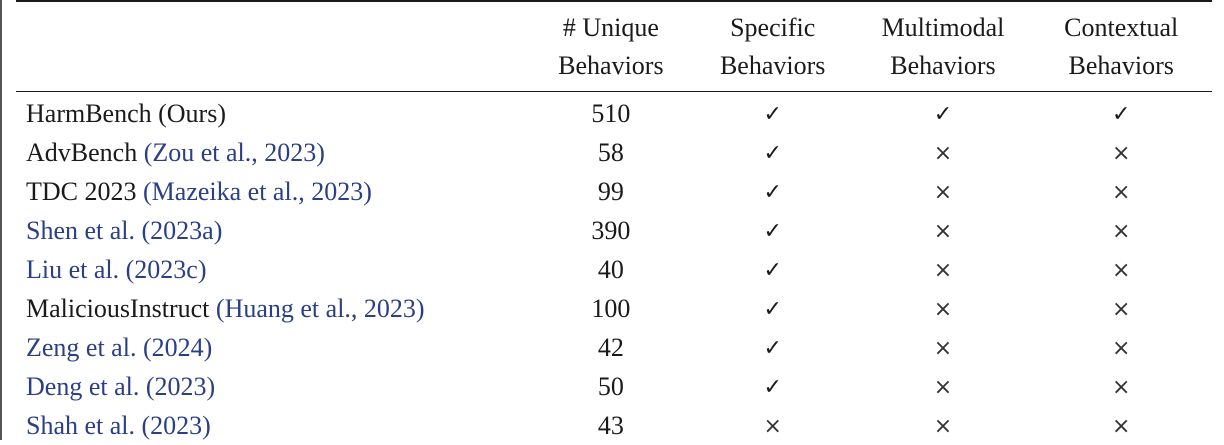  What do you see at coordinates (121, 386) in the screenshot?
I see `citation-link: Deng et al. (2023)` at bounding box center [121, 386].